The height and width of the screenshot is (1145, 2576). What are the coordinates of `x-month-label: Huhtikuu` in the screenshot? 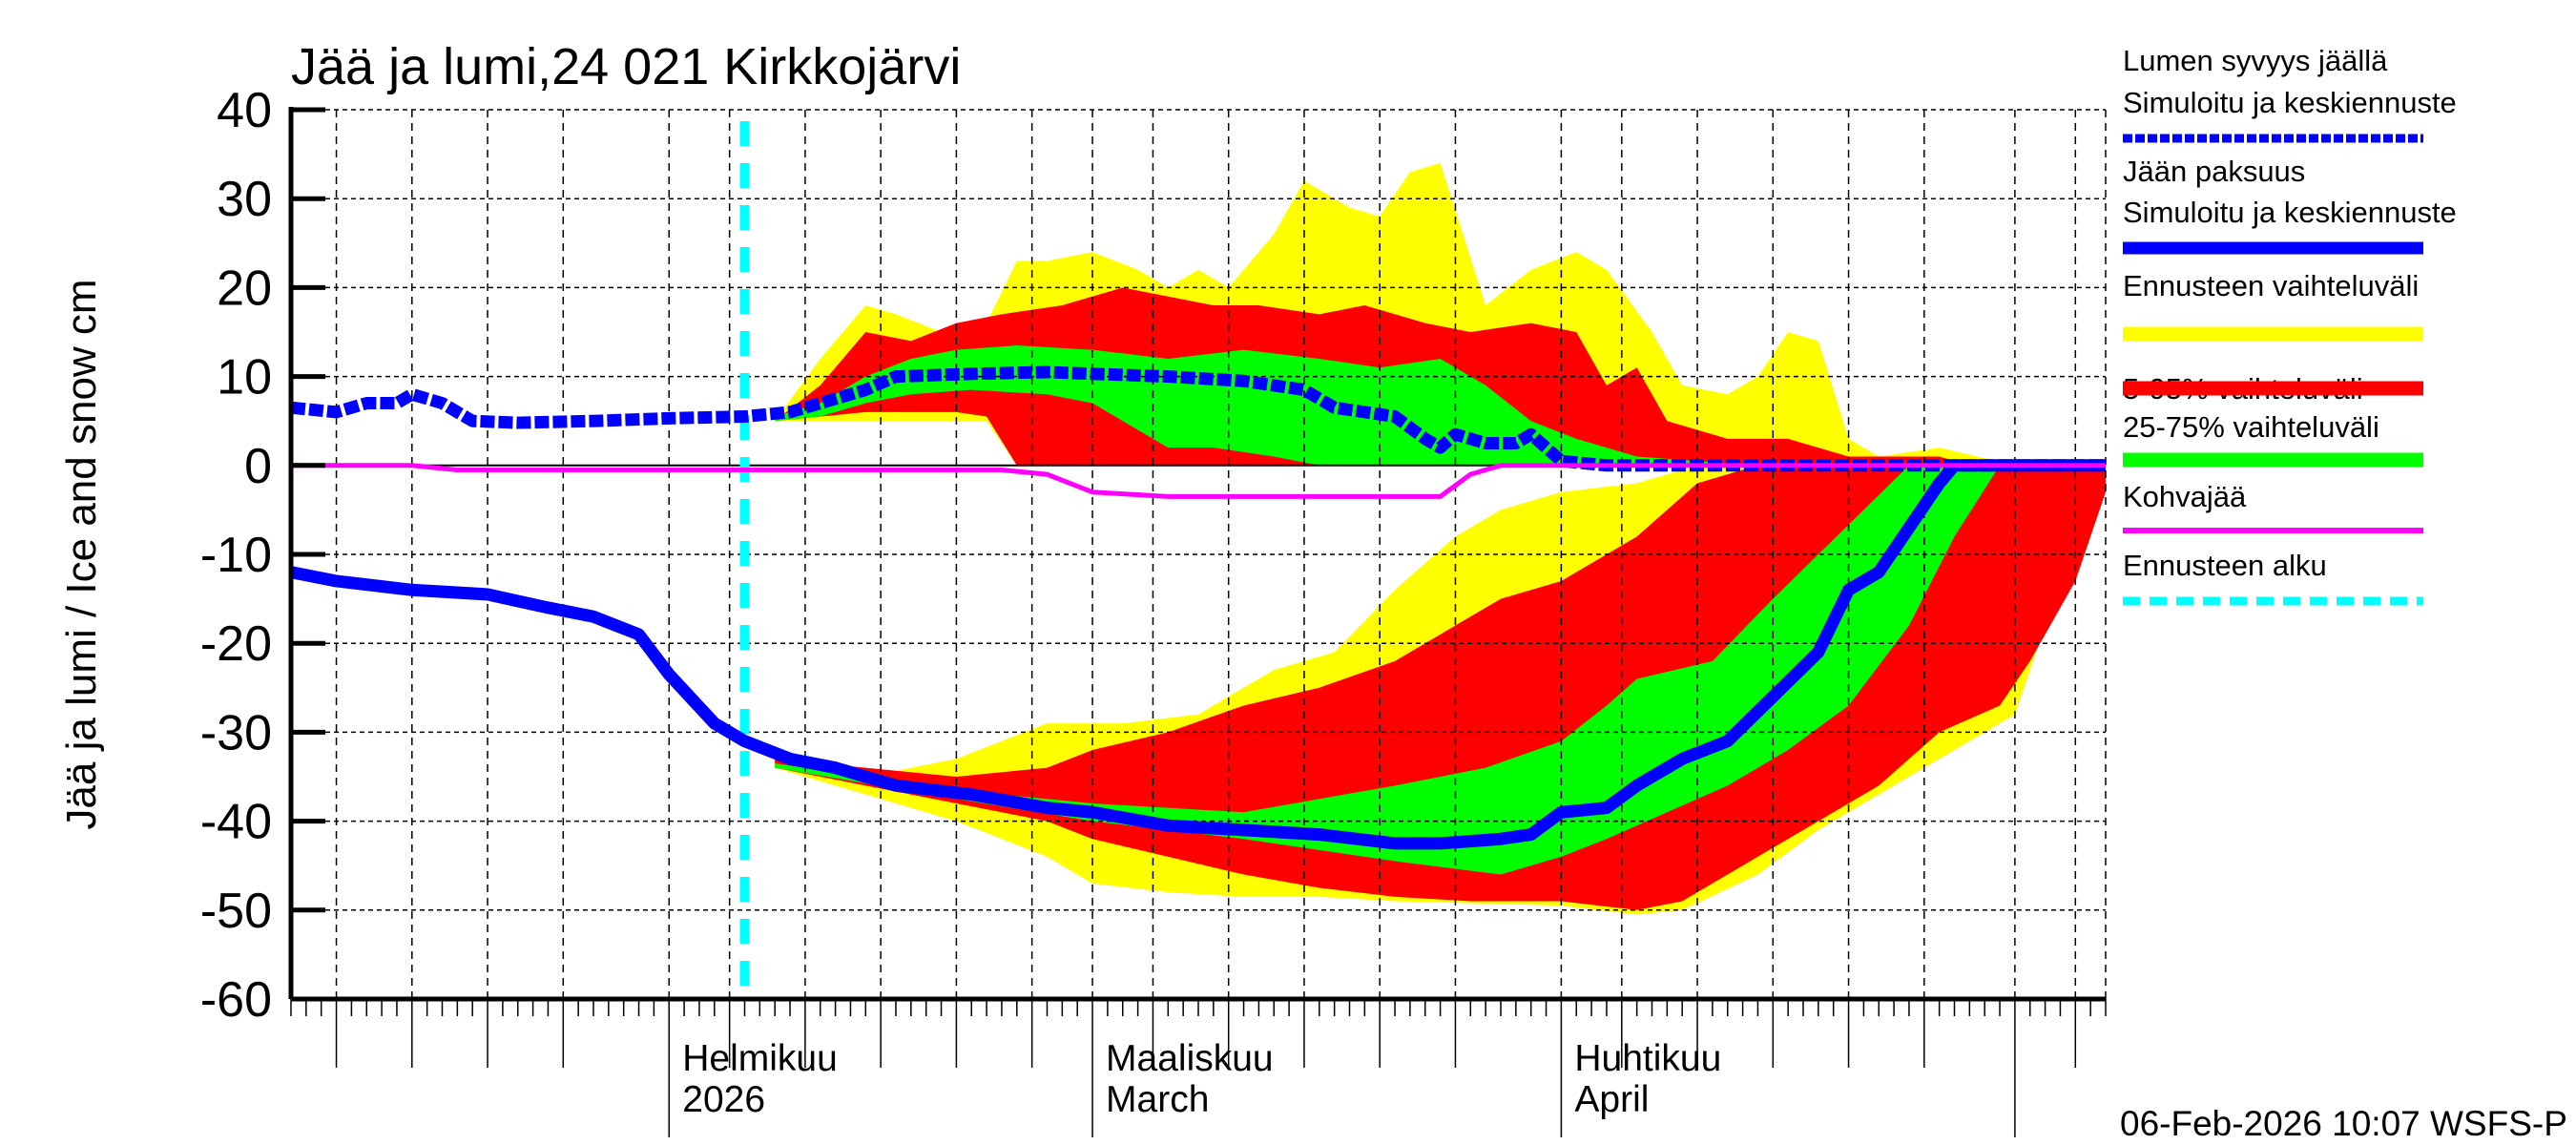 It's located at (1647, 1058).